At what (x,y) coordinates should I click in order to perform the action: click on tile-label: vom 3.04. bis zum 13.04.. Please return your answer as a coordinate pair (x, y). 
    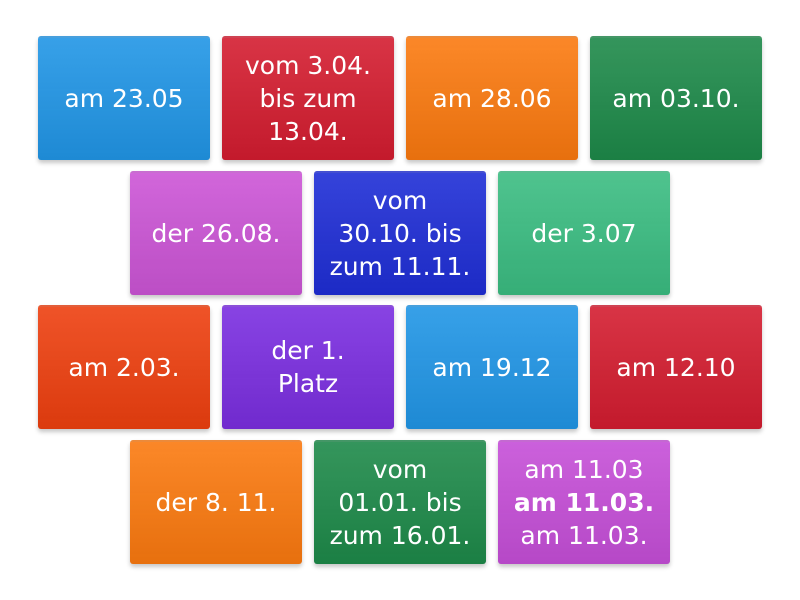
    Looking at the image, I should click on (308, 98).